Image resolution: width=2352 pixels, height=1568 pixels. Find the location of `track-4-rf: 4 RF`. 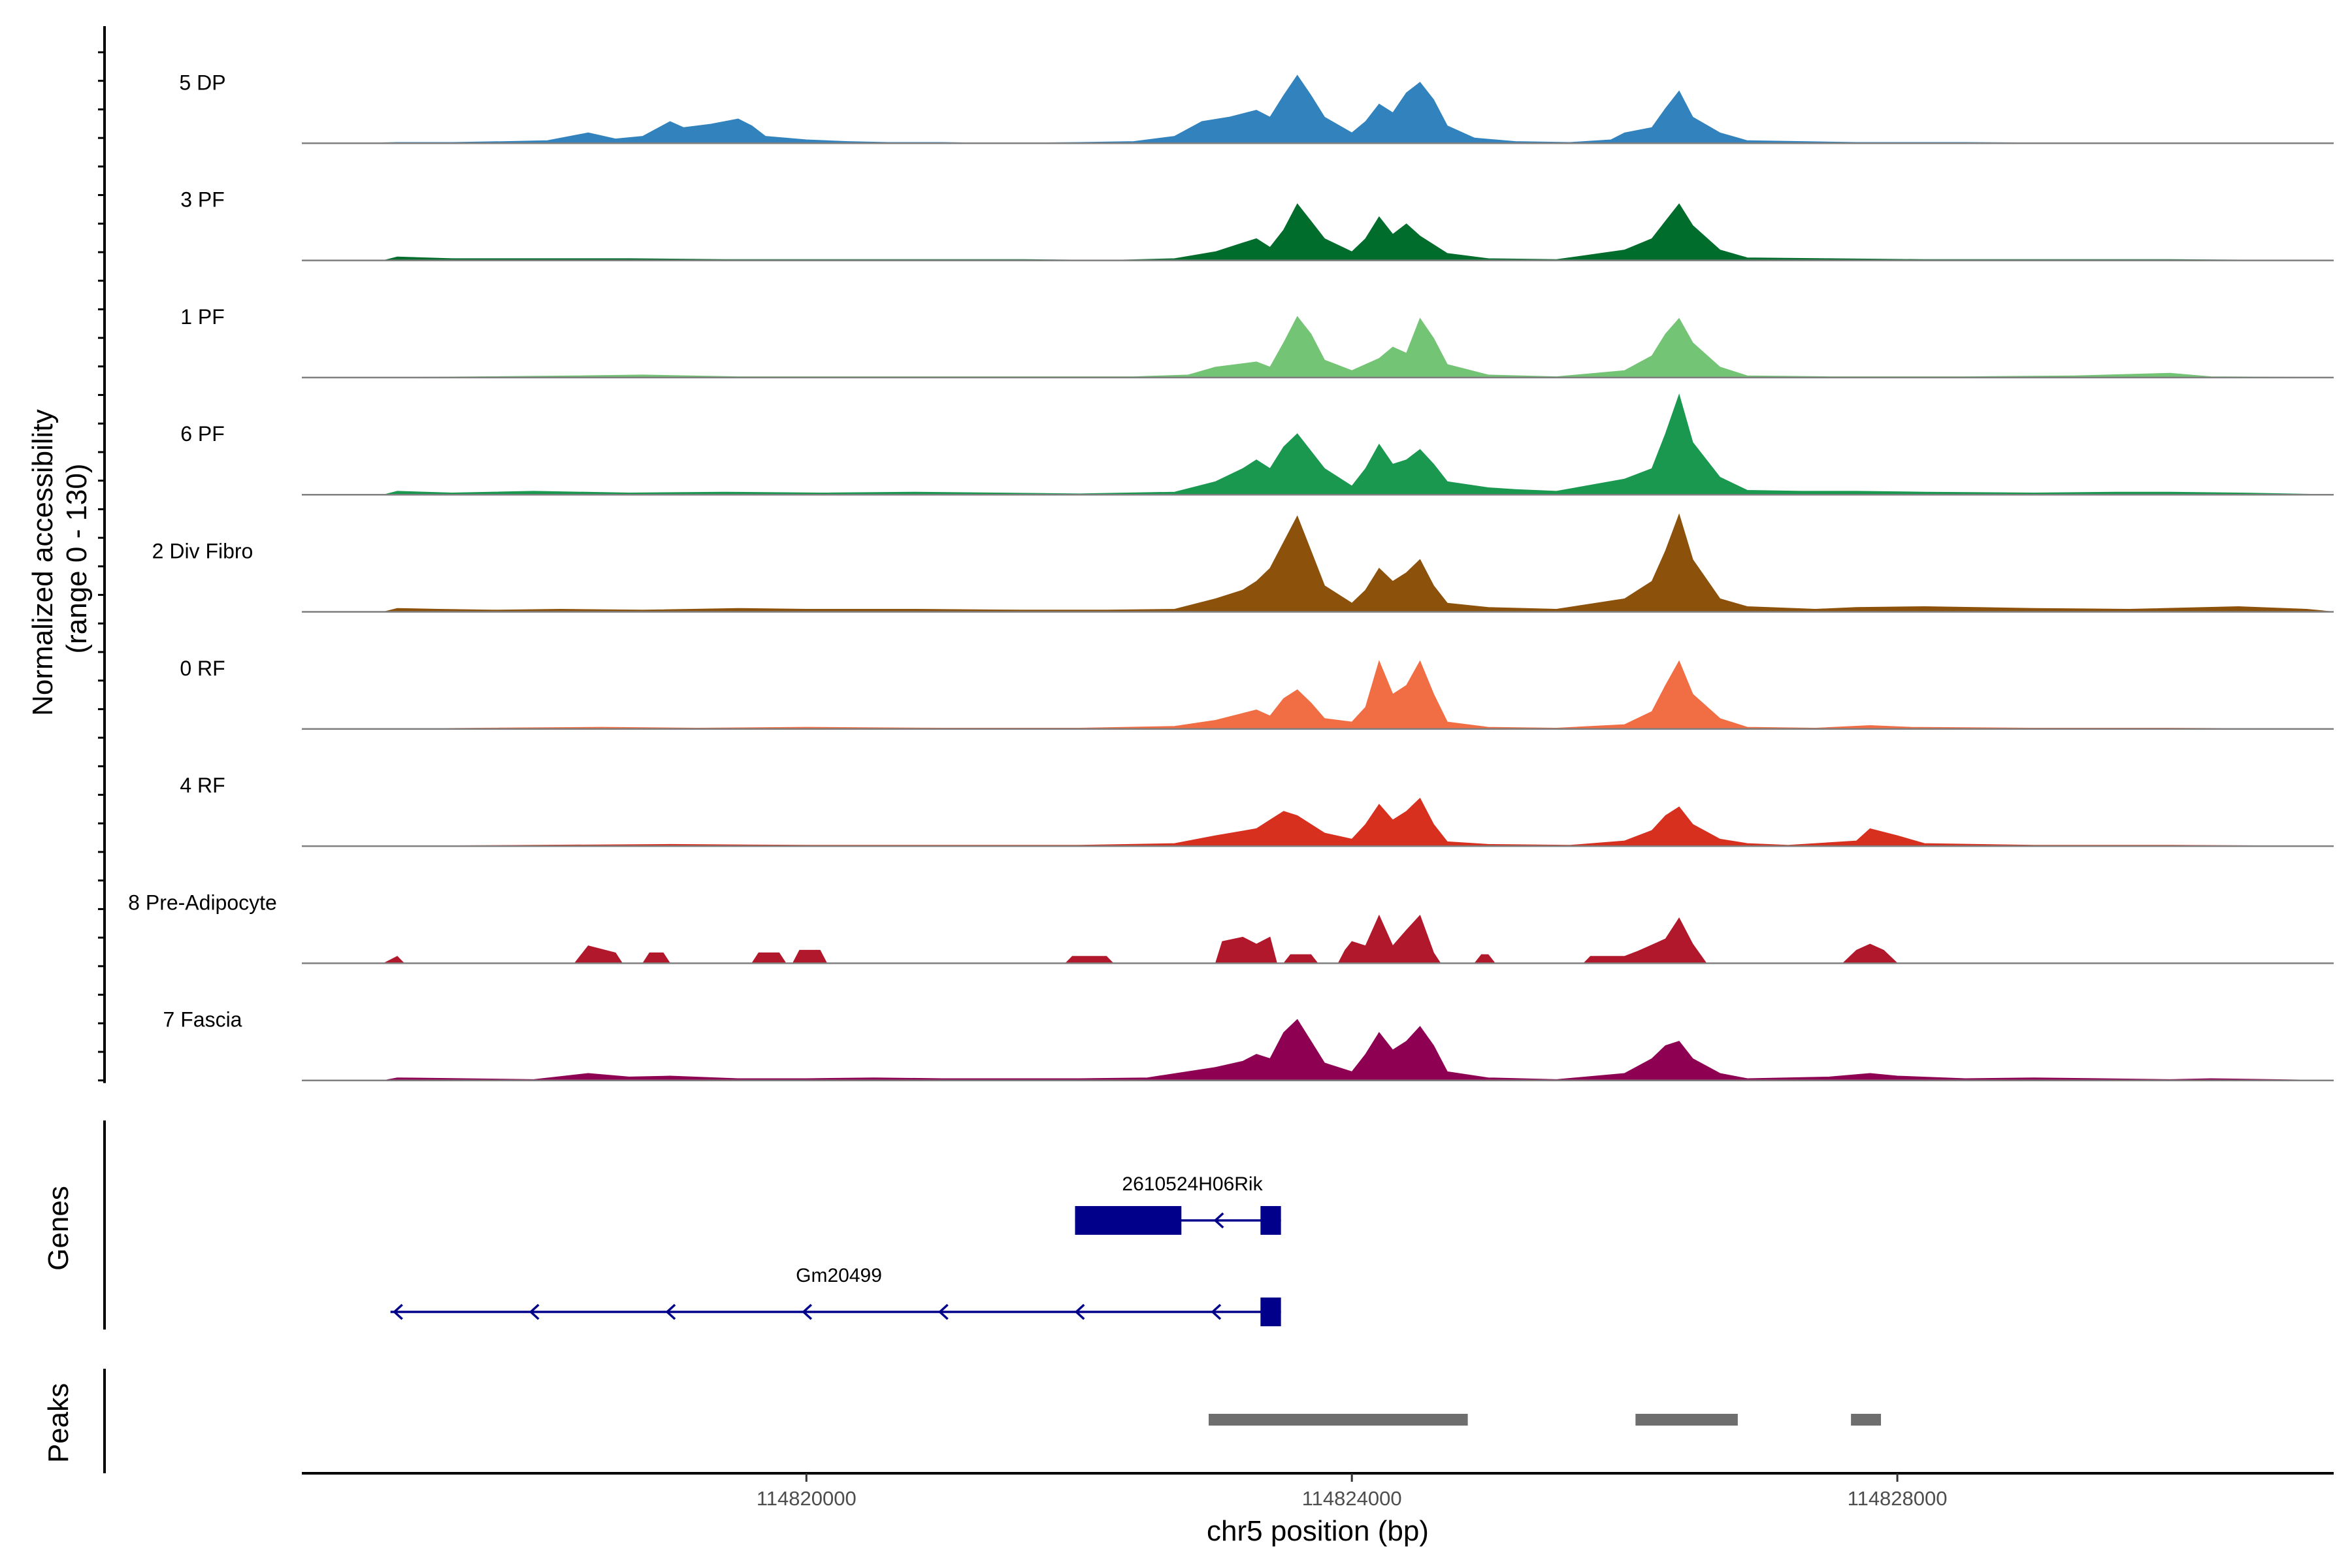

track-4-rf: 4 RF is located at coordinates (1257, 810).